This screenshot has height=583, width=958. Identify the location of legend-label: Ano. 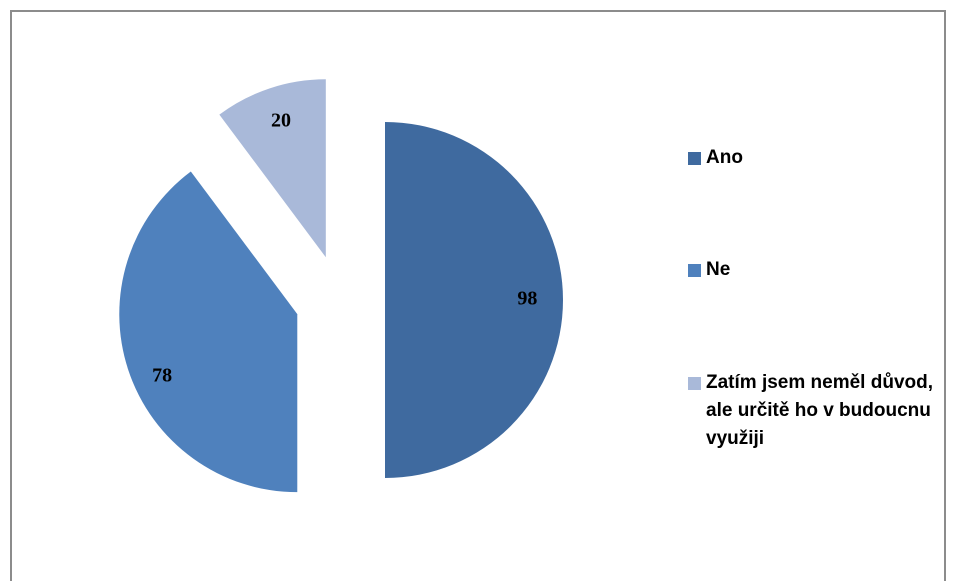
(724, 157).